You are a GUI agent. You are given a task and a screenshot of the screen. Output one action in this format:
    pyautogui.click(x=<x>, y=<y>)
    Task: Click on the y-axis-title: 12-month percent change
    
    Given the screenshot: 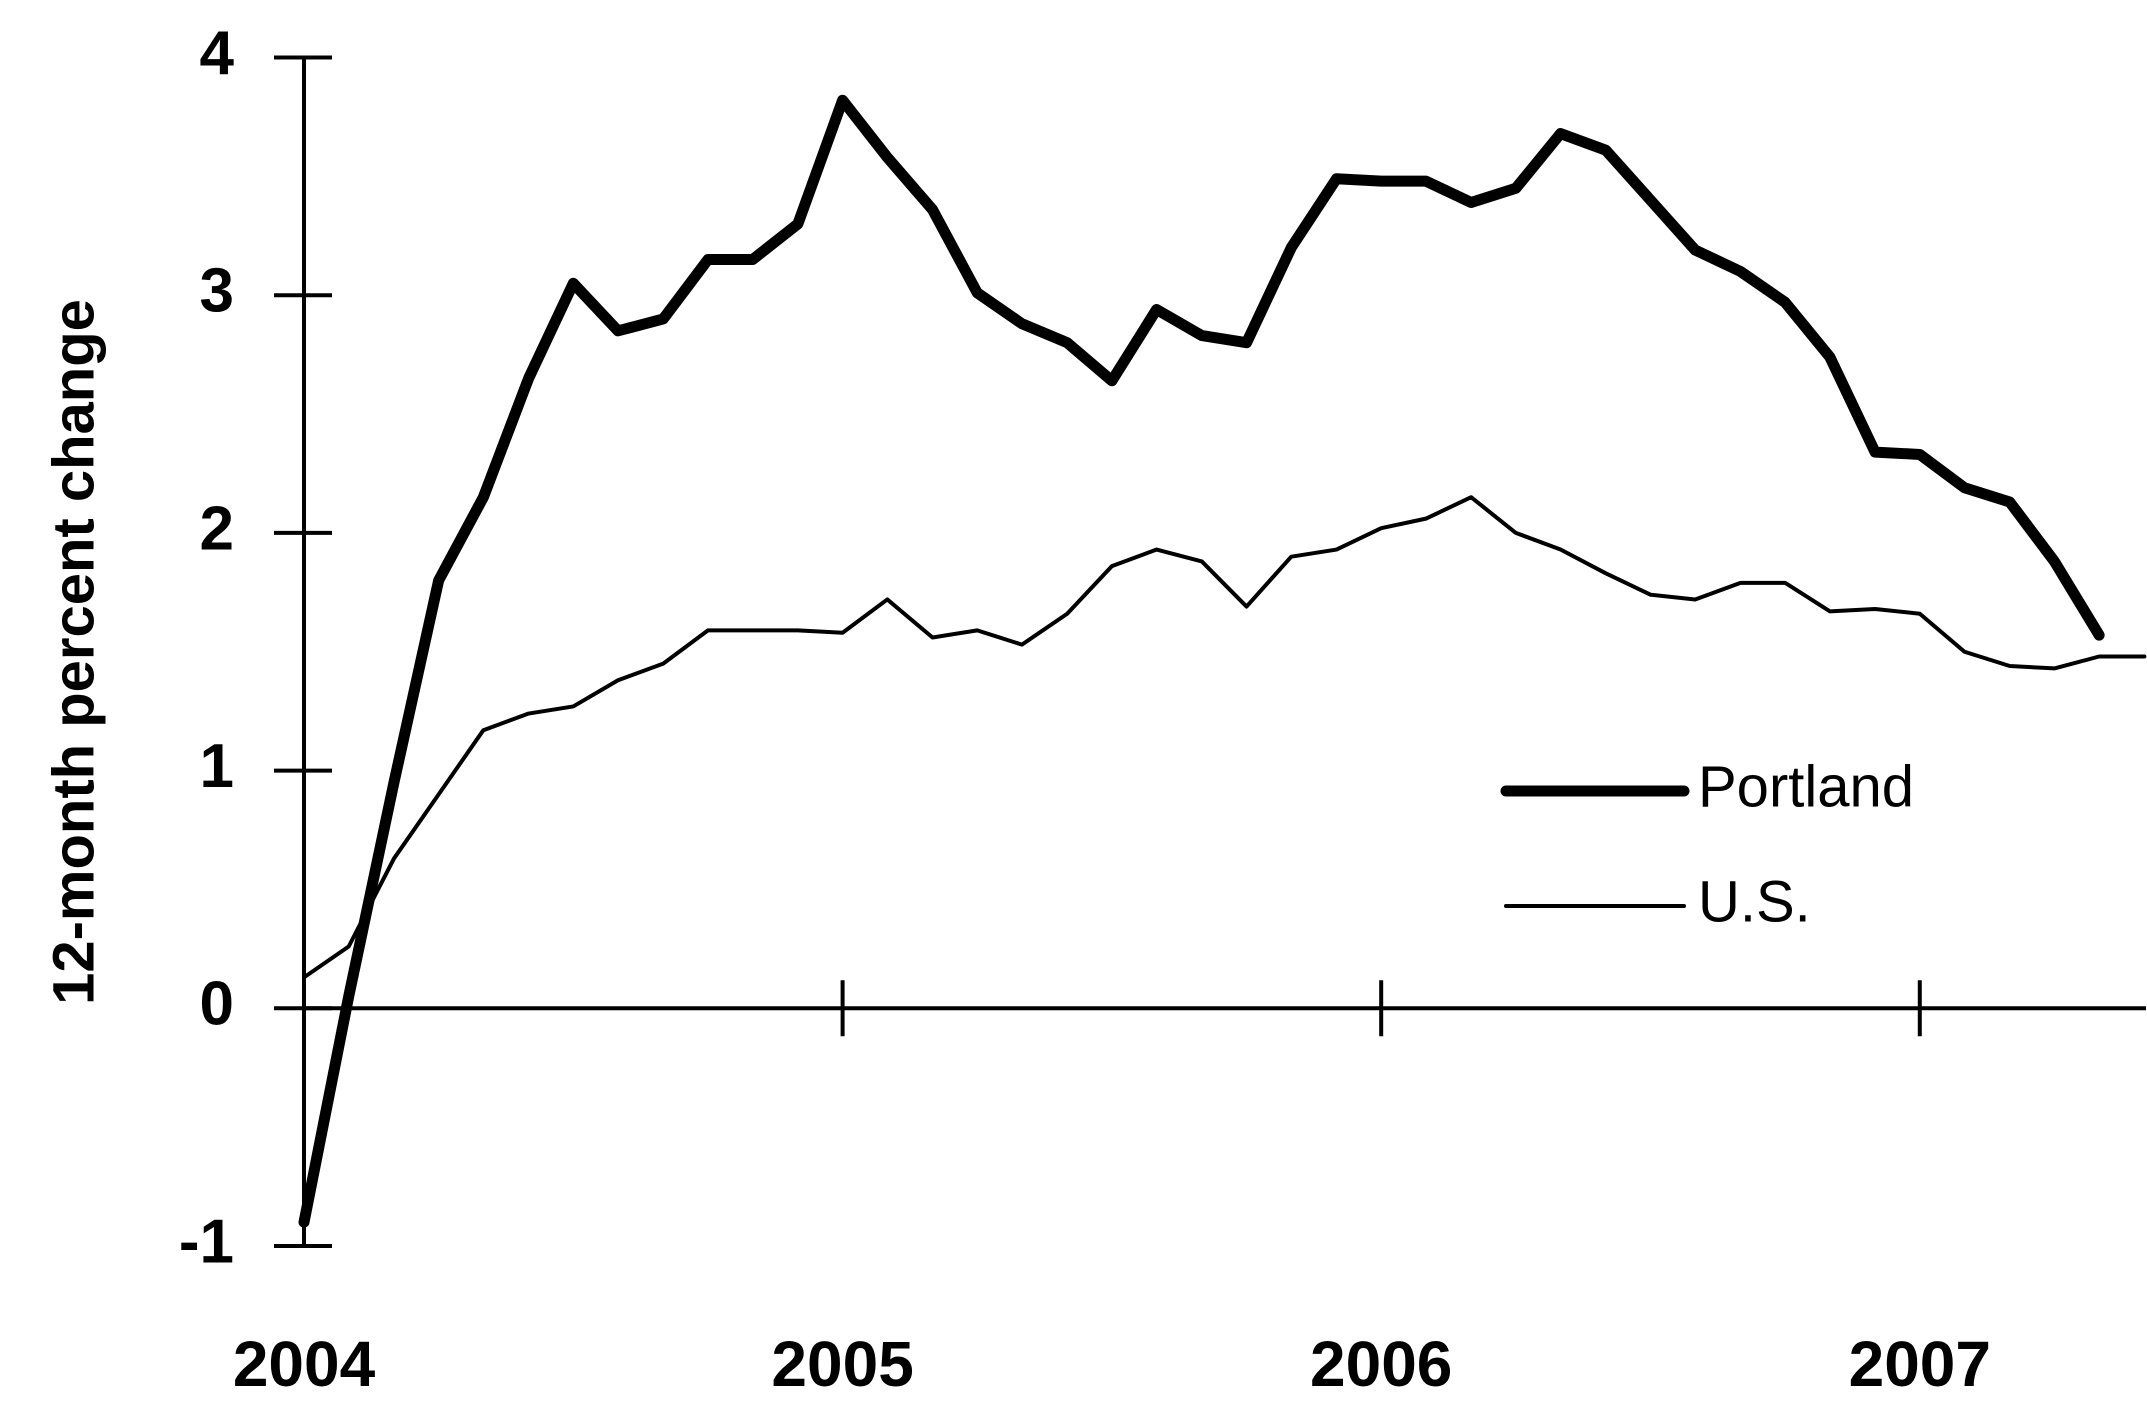 What is the action you would take?
    pyautogui.click(x=73, y=652)
    